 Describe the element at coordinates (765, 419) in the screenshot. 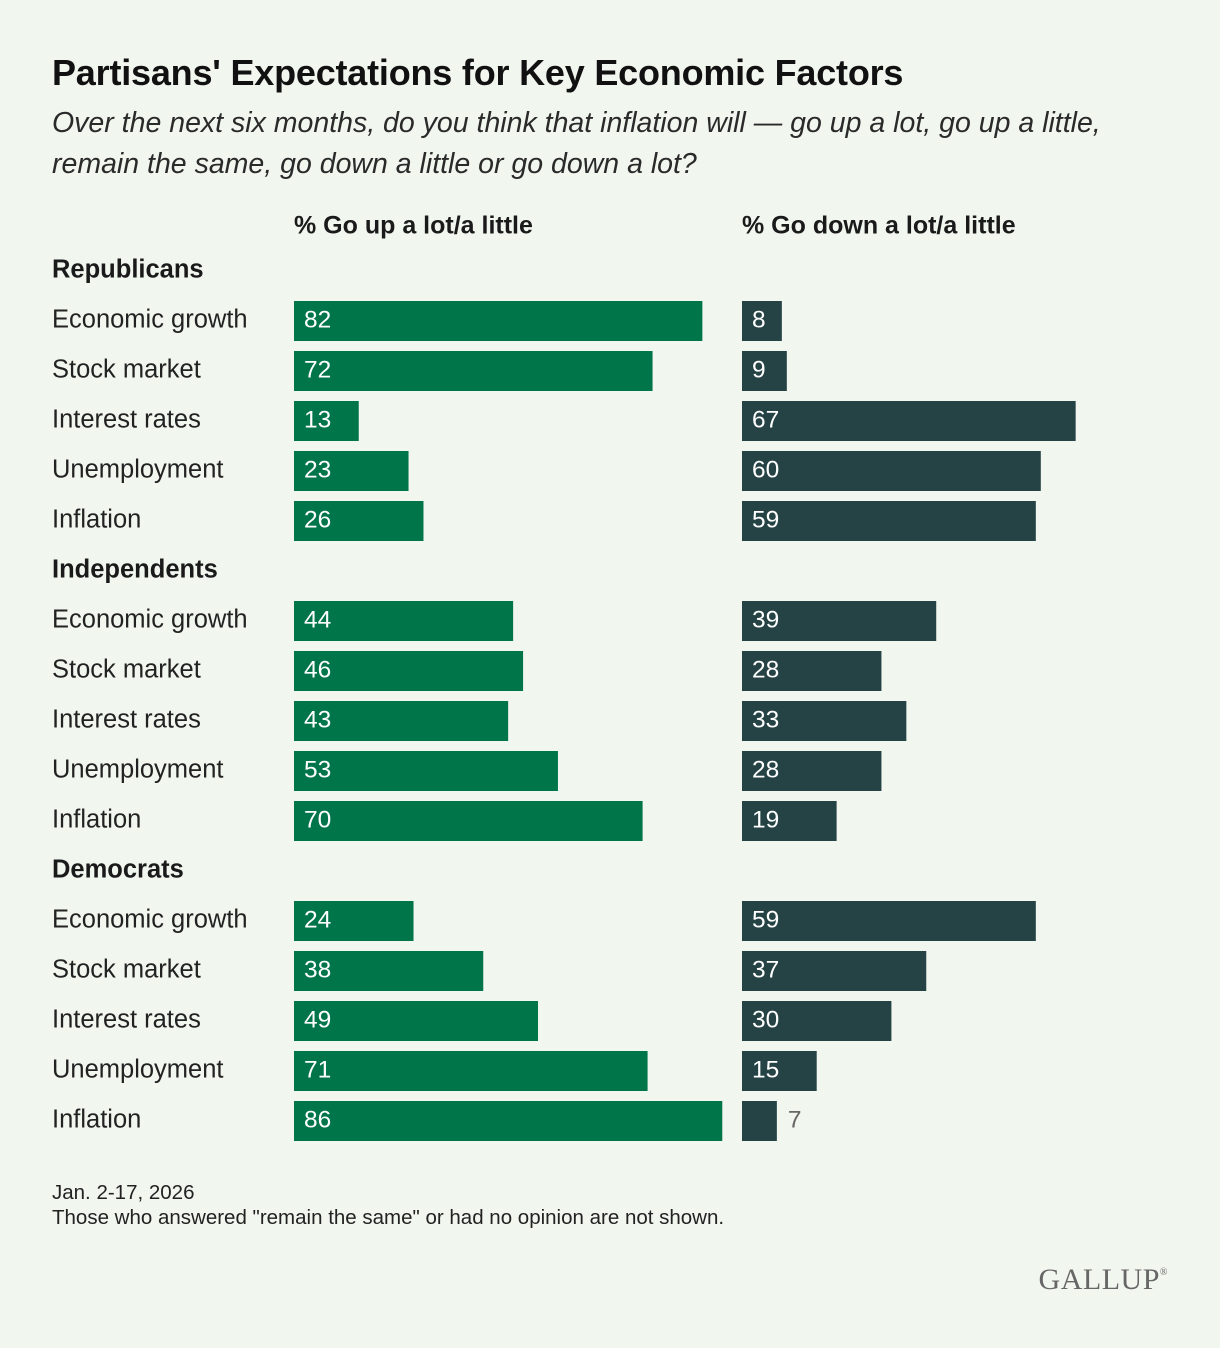

I see `bar-down-value: 67` at that location.